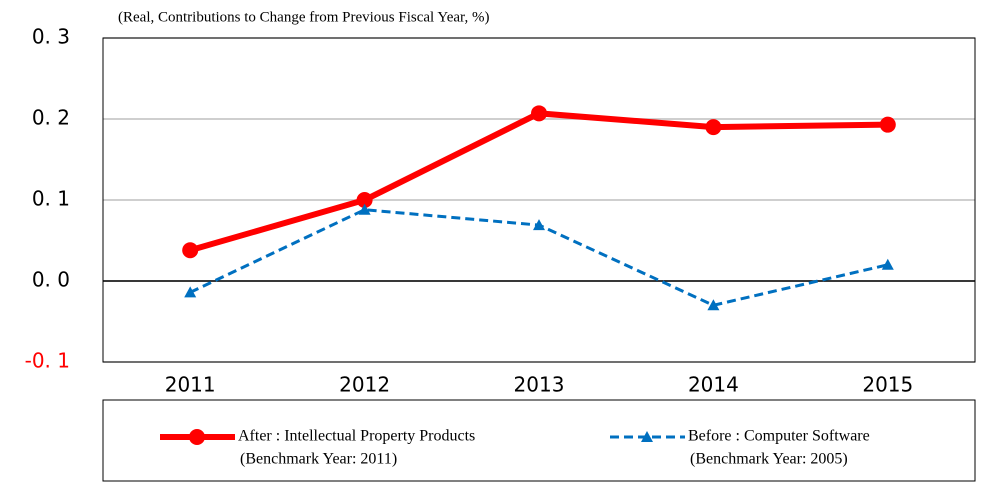  Describe the element at coordinates (51, 199) in the screenshot. I see `y-tick-label: 0. 1` at that location.